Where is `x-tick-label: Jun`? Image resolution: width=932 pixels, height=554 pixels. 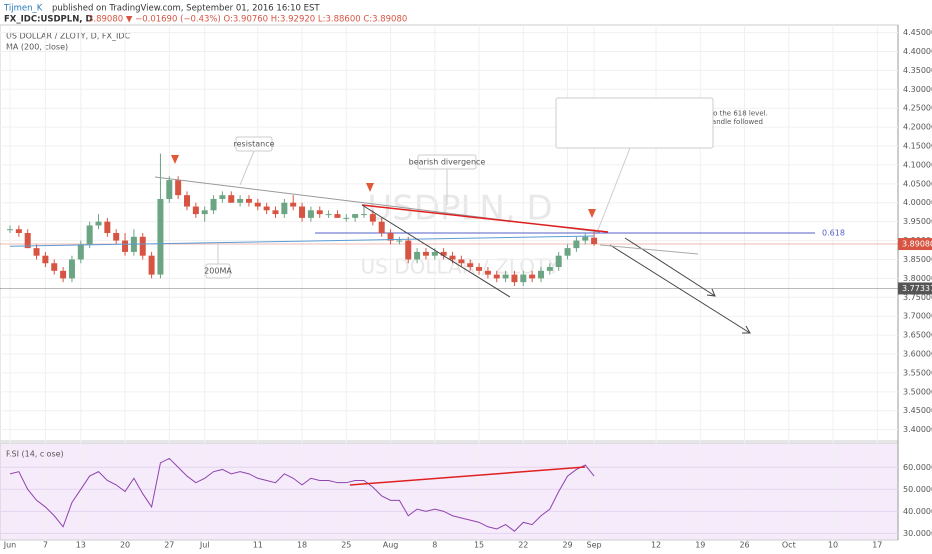 x-tick-label: Jun is located at coordinates (10, 545).